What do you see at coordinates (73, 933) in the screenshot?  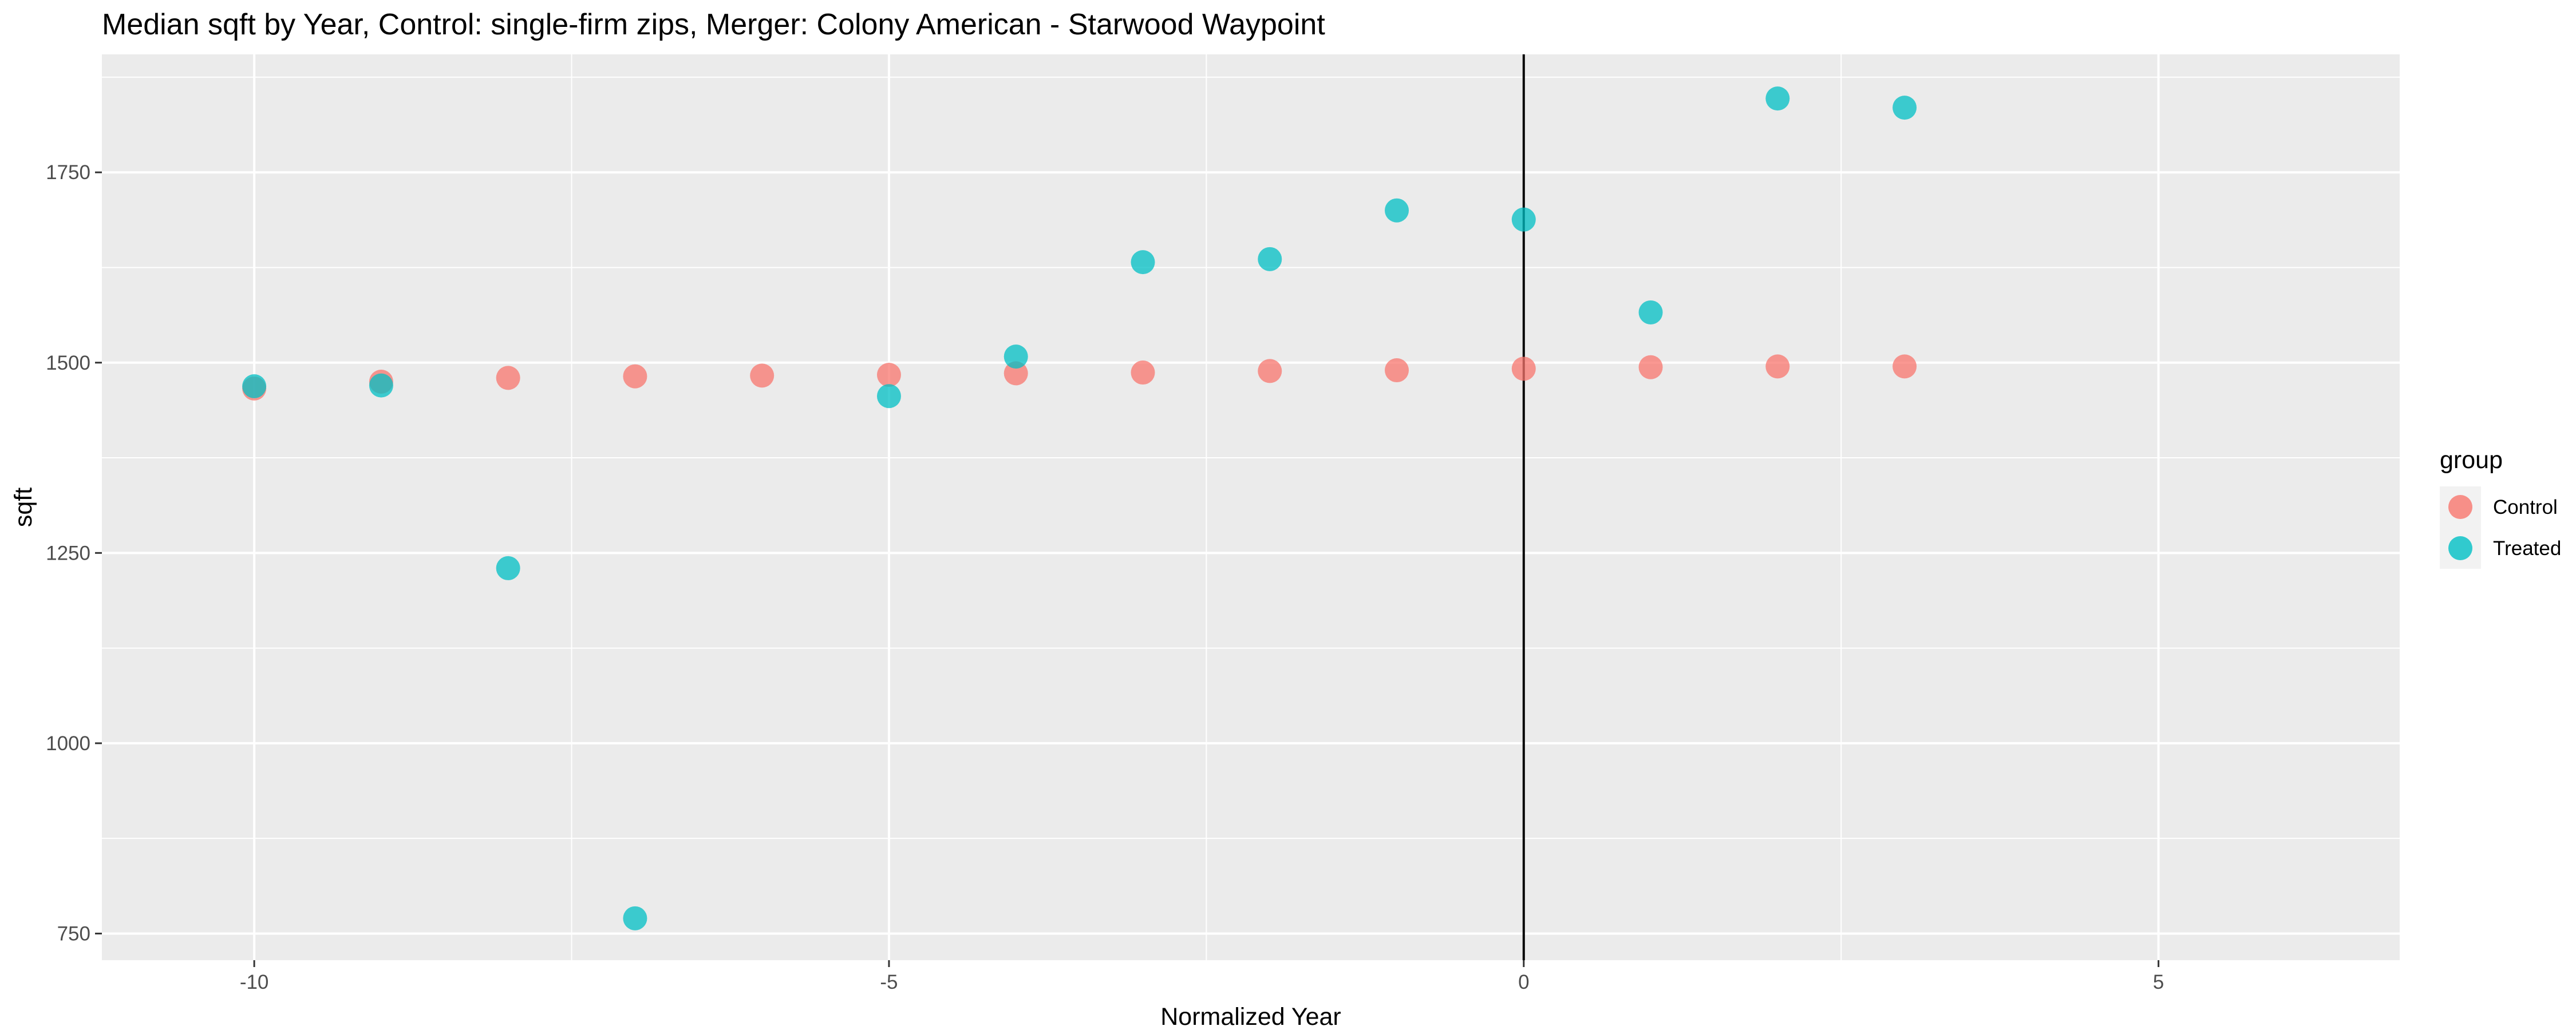 I see `y-tick-label: 750` at bounding box center [73, 933].